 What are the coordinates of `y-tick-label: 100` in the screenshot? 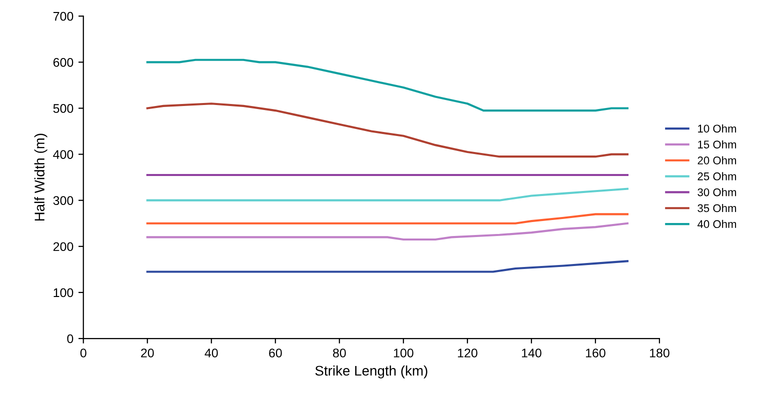 It's located at (64, 293).